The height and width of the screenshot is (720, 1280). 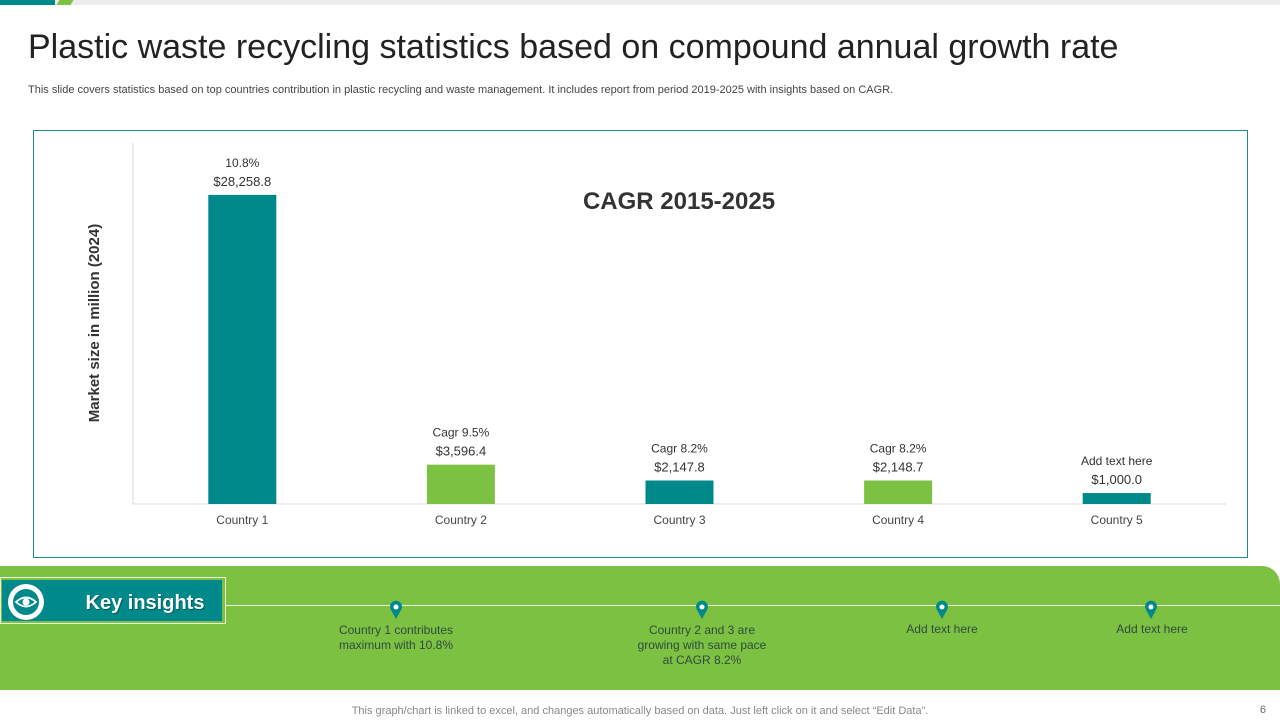 What do you see at coordinates (1117, 461) in the screenshot?
I see `cagr-annotation: Add text here` at bounding box center [1117, 461].